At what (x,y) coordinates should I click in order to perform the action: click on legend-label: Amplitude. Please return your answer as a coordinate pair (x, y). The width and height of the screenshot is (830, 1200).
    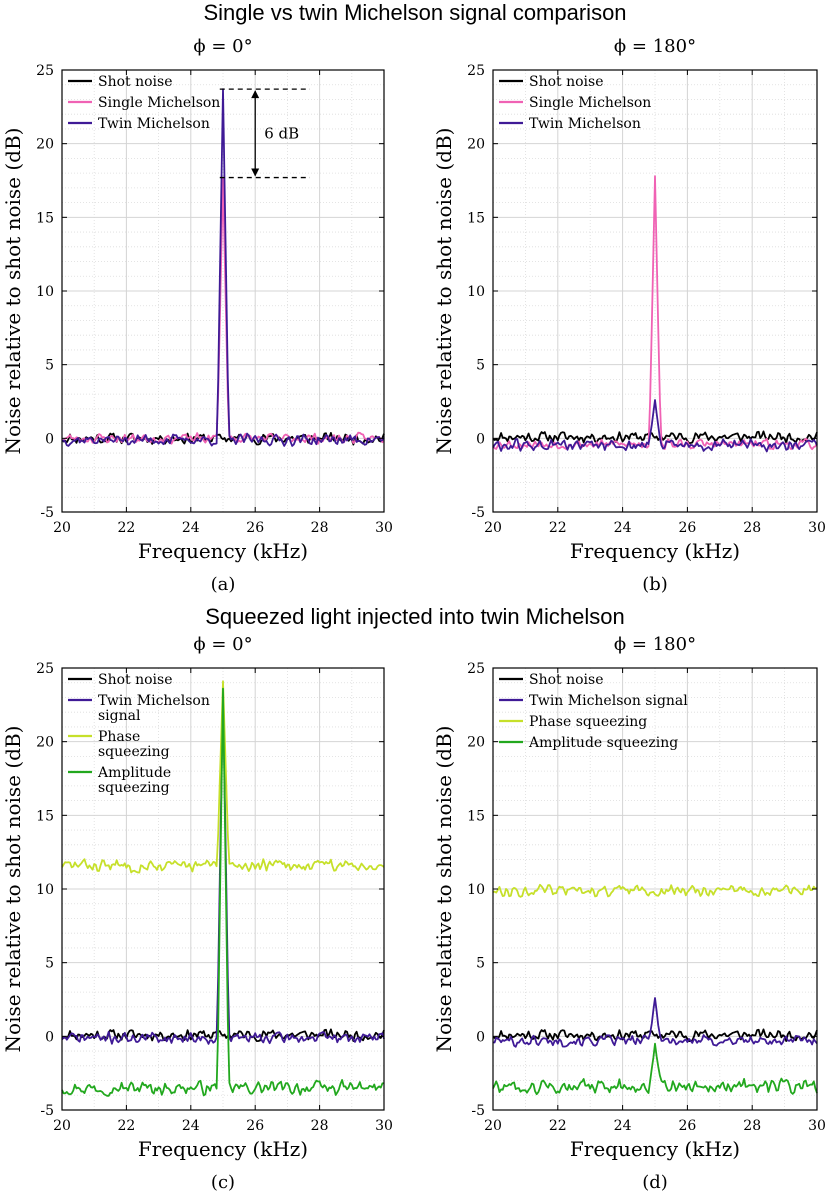
    Looking at the image, I should click on (134, 773).